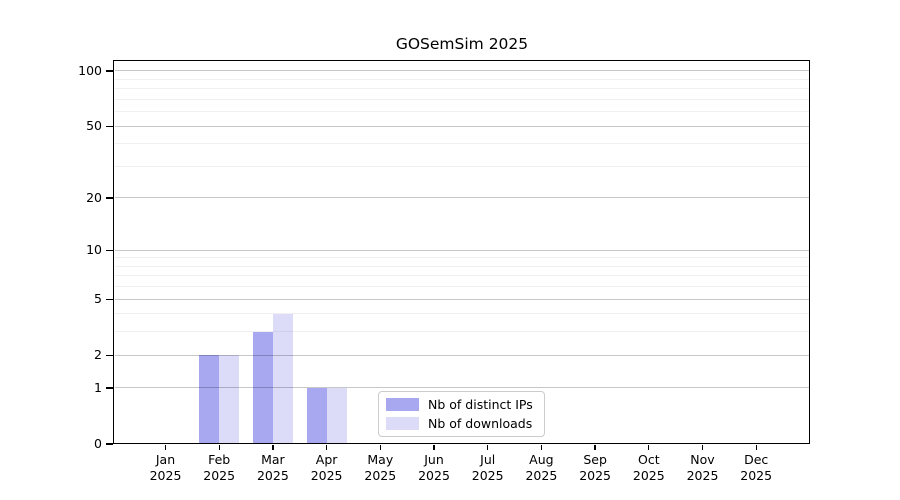  What do you see at coordinates (98, 355) in the screenshot?
I see `y-tick-label: 2` at bounding box center [98, 355].